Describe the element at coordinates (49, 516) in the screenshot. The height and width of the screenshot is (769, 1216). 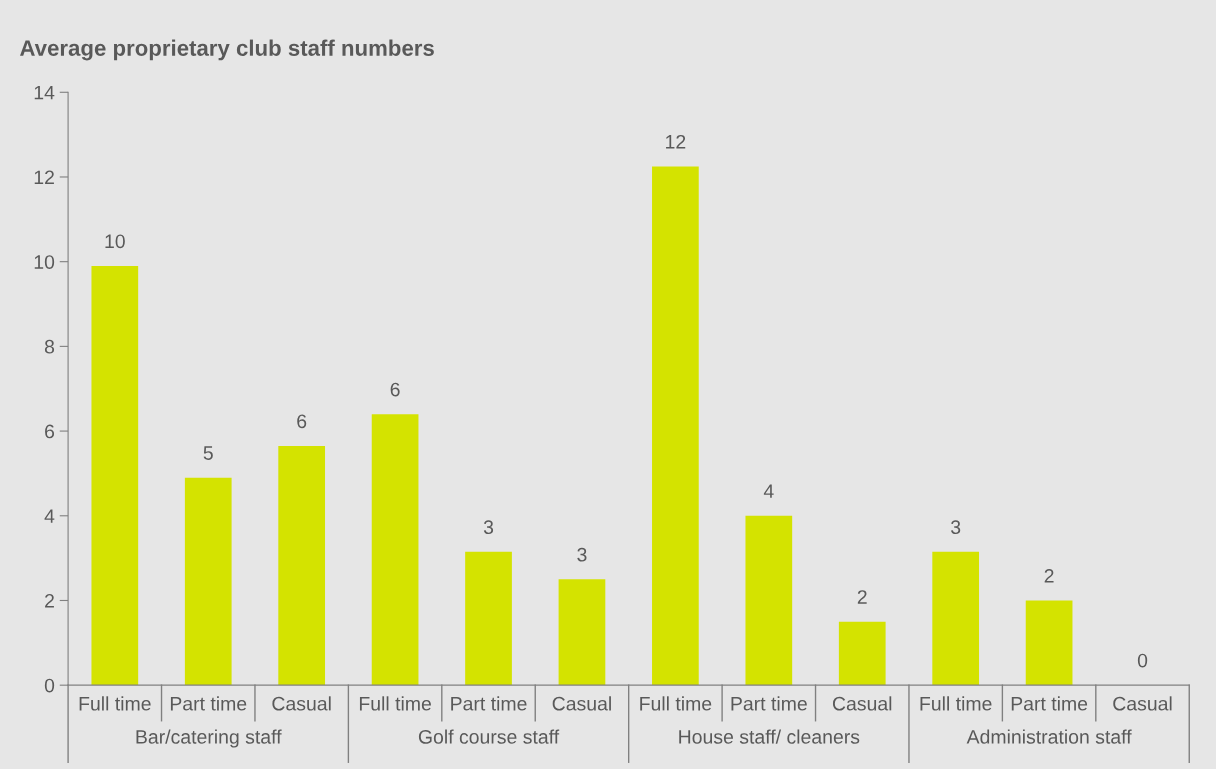
I see `y-tick-label: 4` at that location.